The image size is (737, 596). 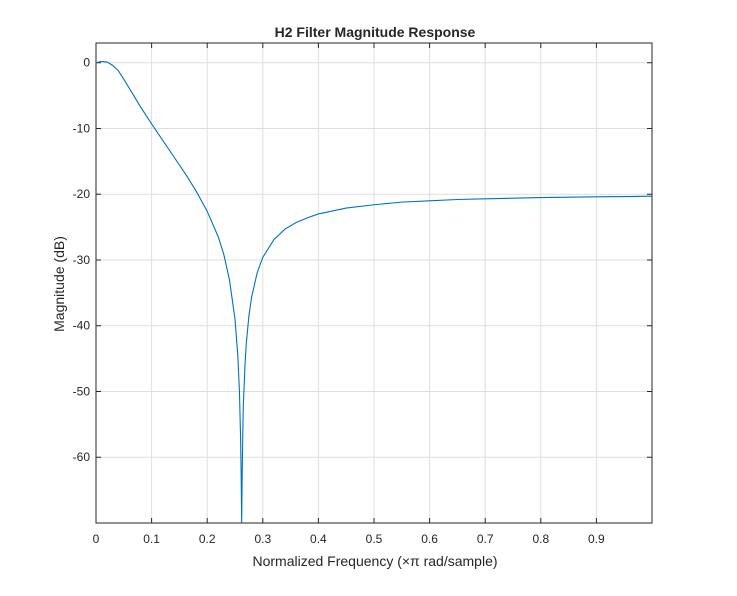 What do you see at coordinates (374, 539) in the screenshot?
I see `x-tick-label: 0.5` at bounding box center [374, 539].